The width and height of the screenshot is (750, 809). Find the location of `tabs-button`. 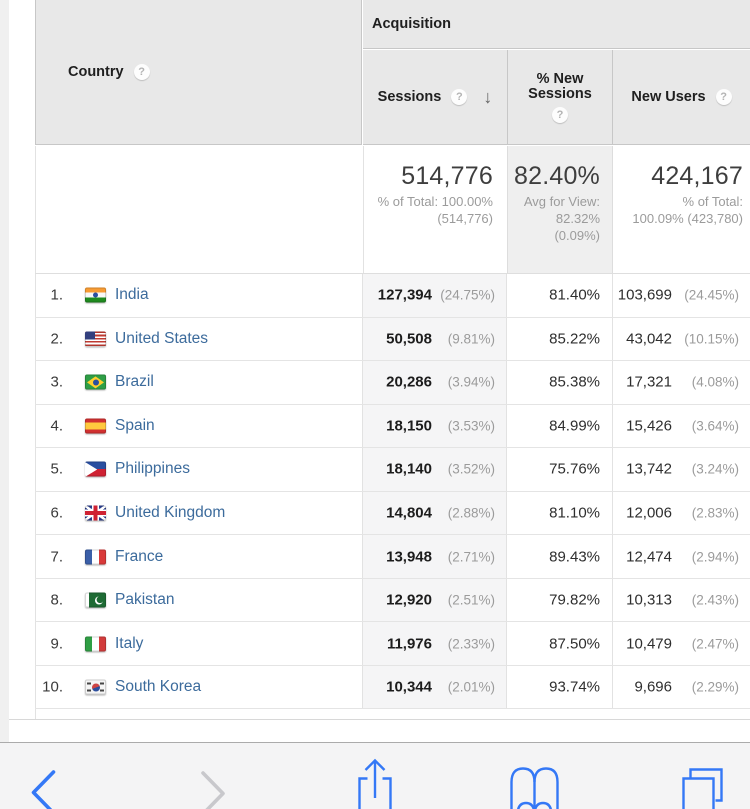

tabs-button is located at coordinates (702, 785).